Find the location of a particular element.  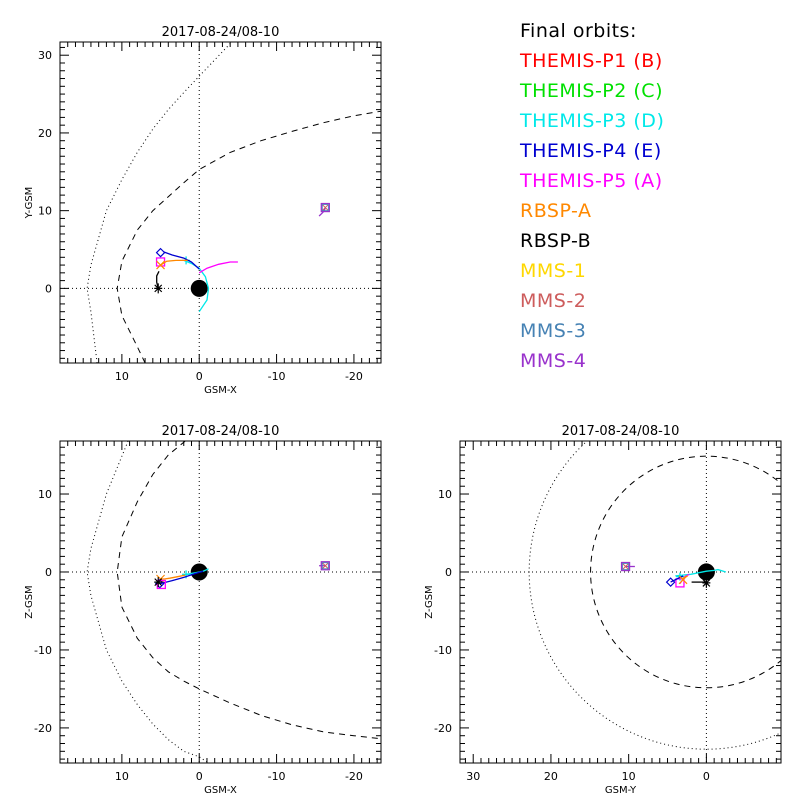

y-tick-label: 20 is located at coordinates (45, 133).